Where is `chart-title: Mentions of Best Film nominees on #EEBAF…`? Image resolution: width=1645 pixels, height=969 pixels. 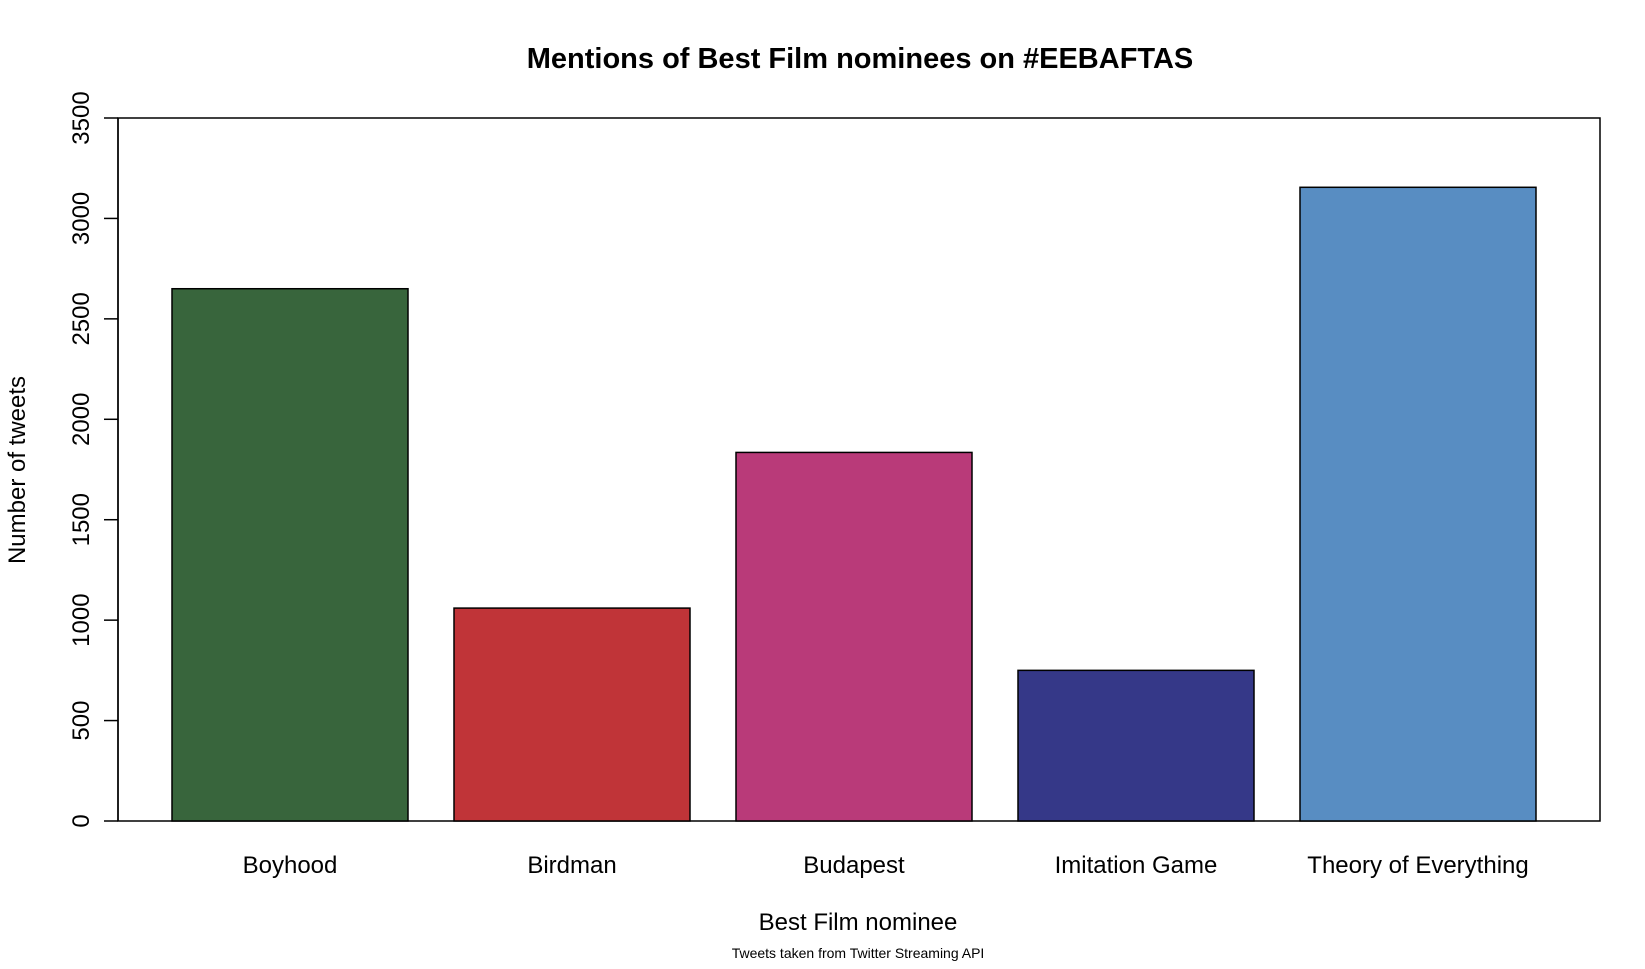 chart-title: Mentions of Best Film nominees on #EEBAF… is located at coordinates (860, 59).